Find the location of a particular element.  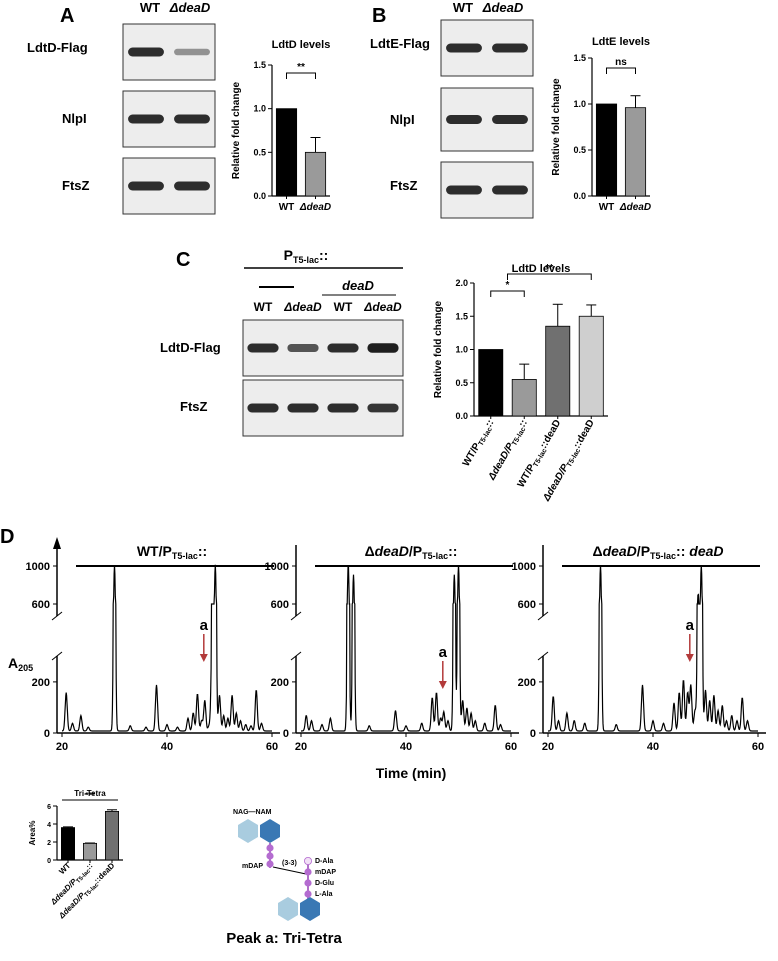

nam-hexagon-bottom is located at coordinates (310, 909).